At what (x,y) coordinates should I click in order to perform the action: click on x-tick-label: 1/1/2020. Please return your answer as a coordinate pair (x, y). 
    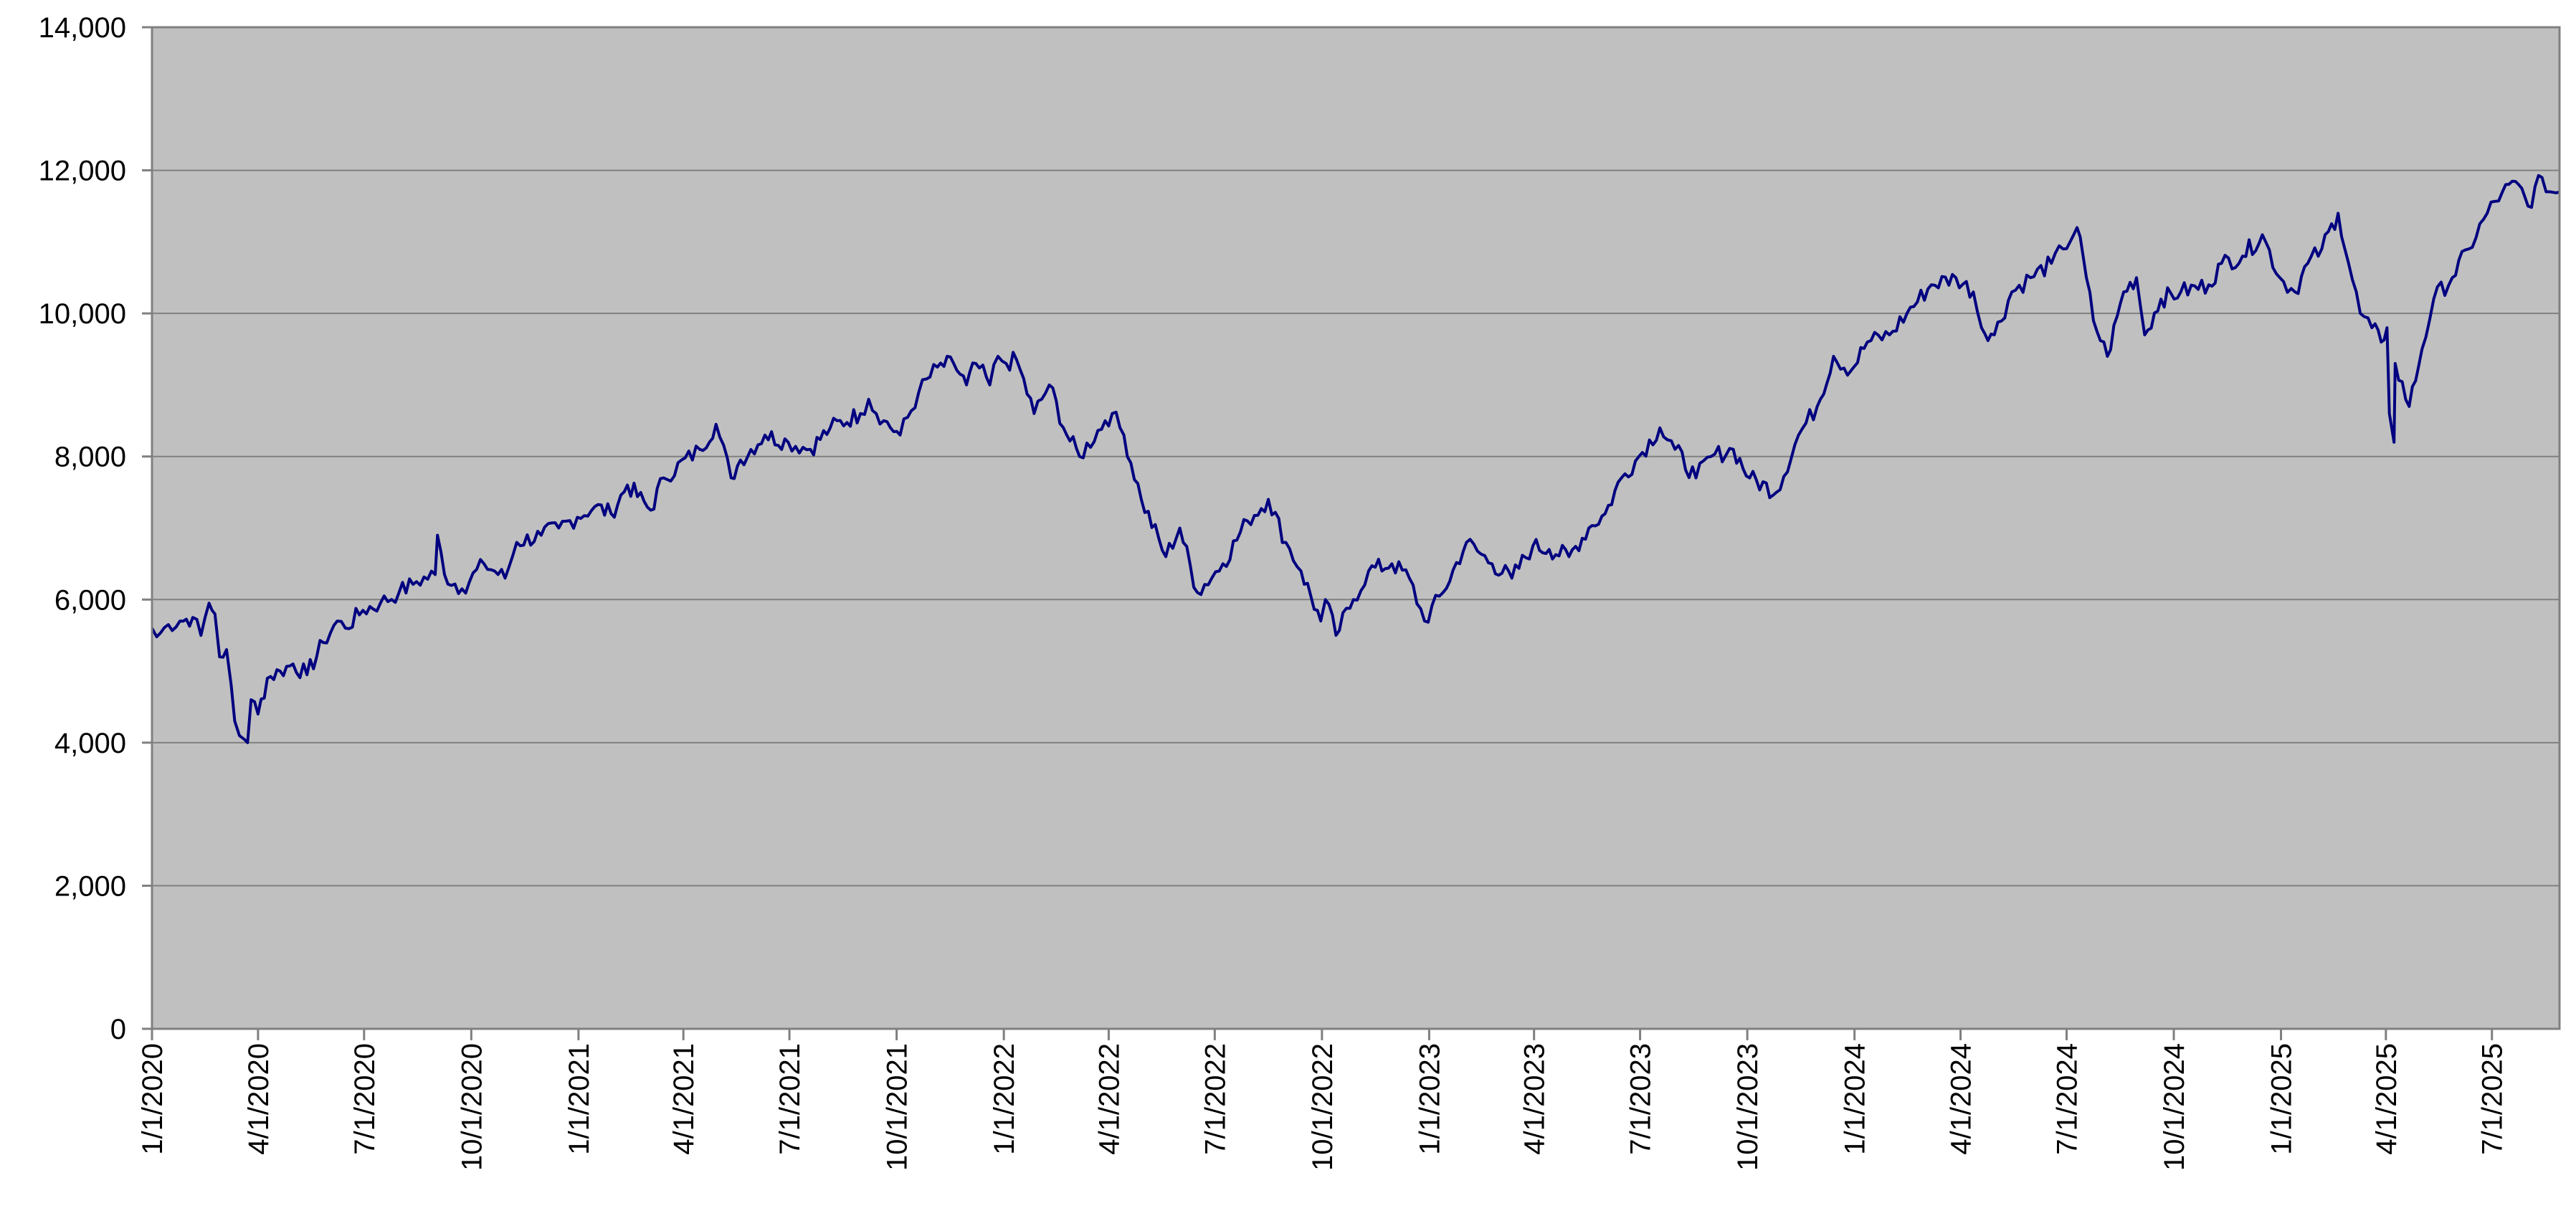
    Looking at the image, I should click on (152, 1099).